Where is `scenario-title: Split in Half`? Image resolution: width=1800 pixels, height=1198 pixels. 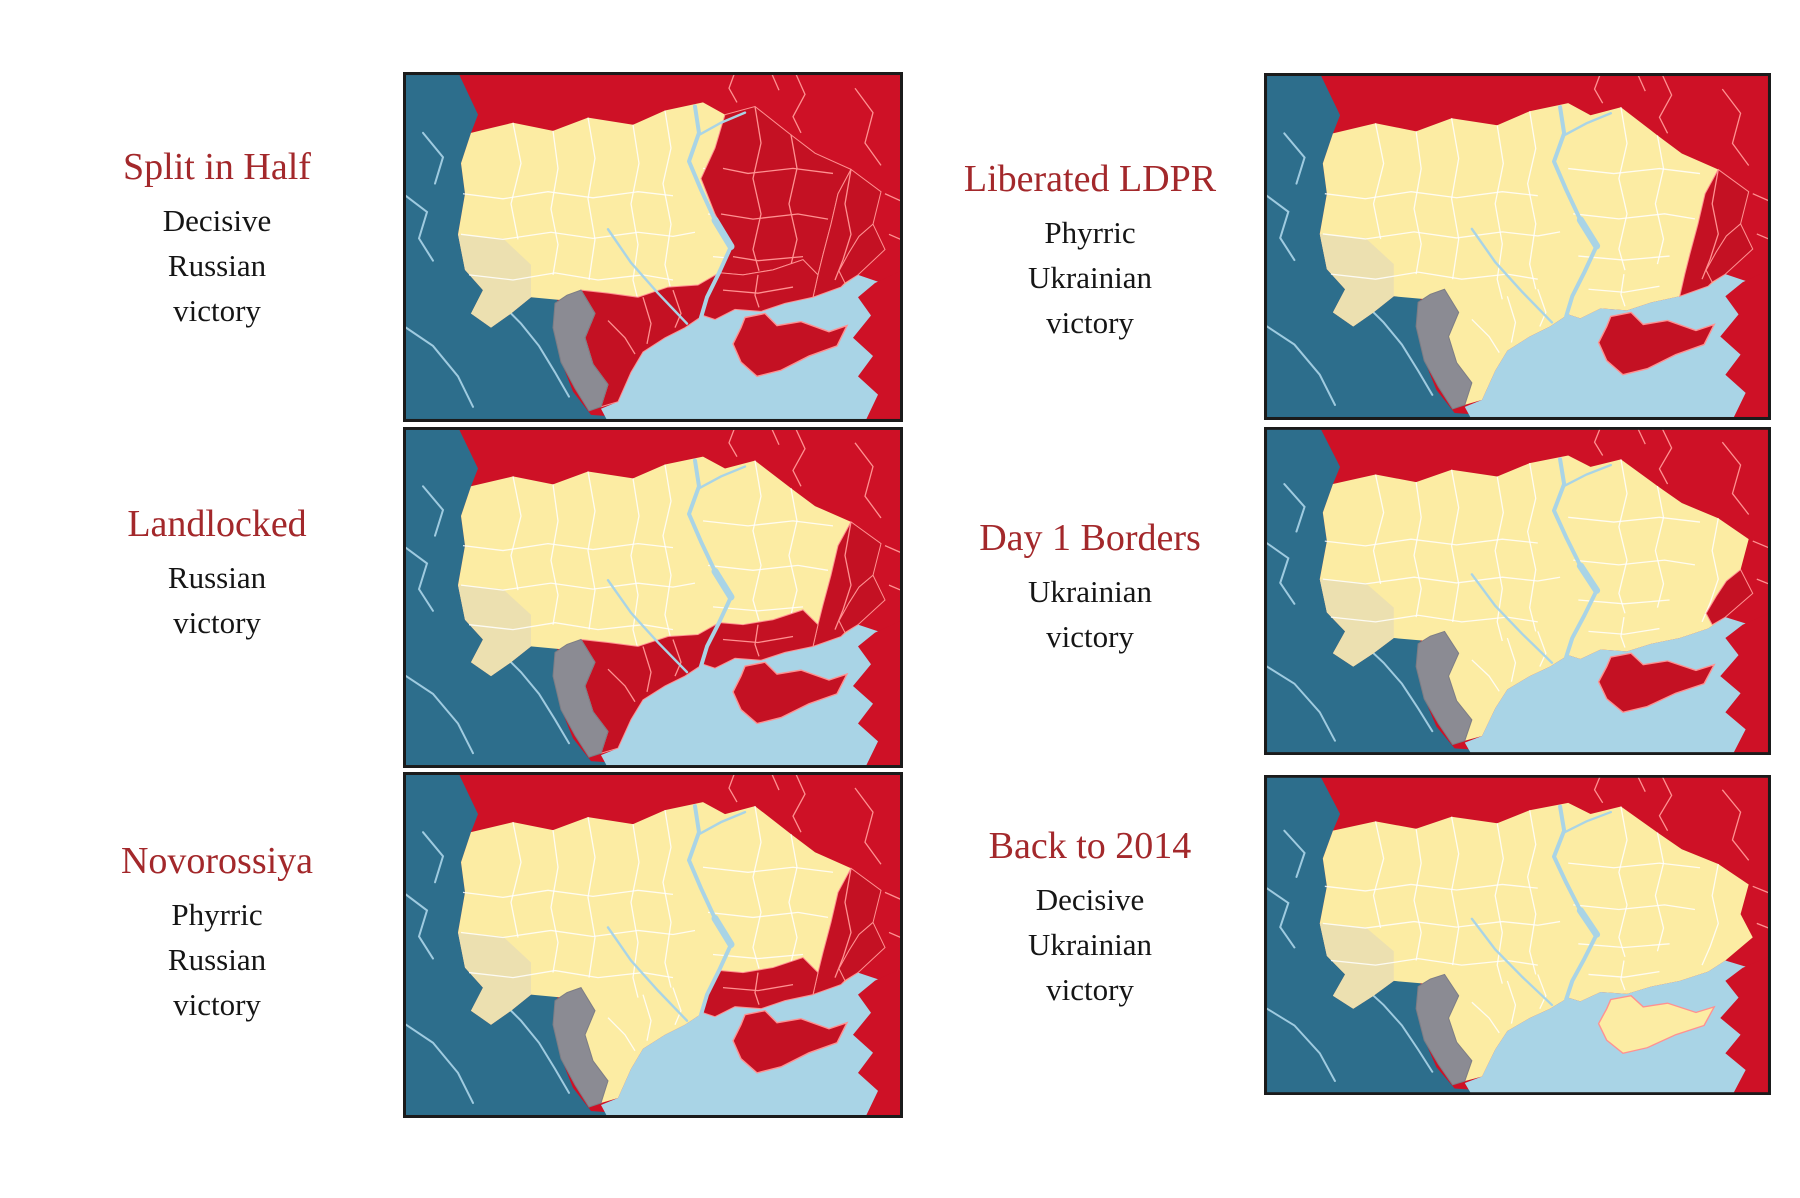
scenario-title: Split in Half is located at coordinates (217, 167).